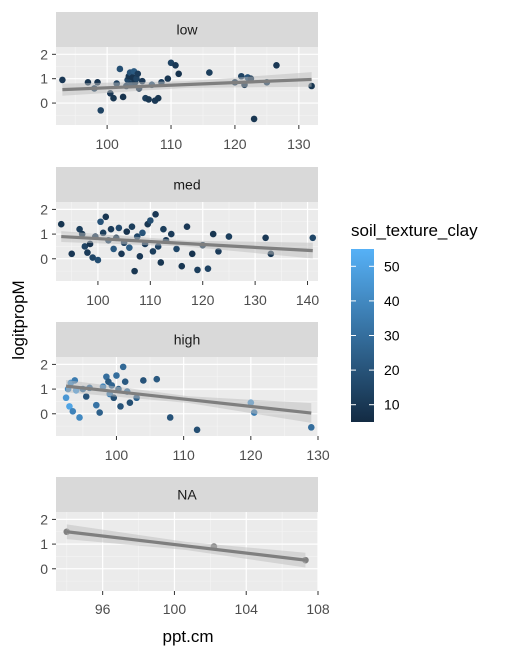 The height and width of the screenshot is (657, 532). Describe the element at coordinates (187, 636) in the screenshot. I see `x-axis-title: ppt.cm` at that location.